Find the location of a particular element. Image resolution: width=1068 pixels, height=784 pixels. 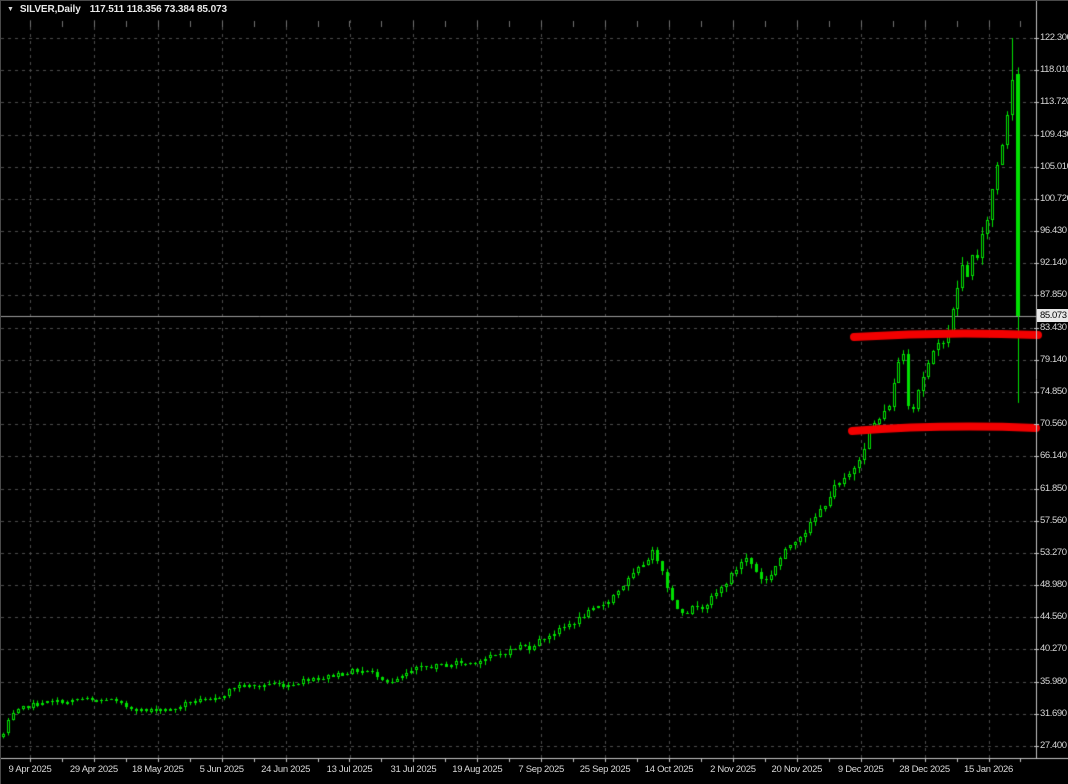

time-axis-label: 25 Sep 2025 is located at coordinates (605, 769).